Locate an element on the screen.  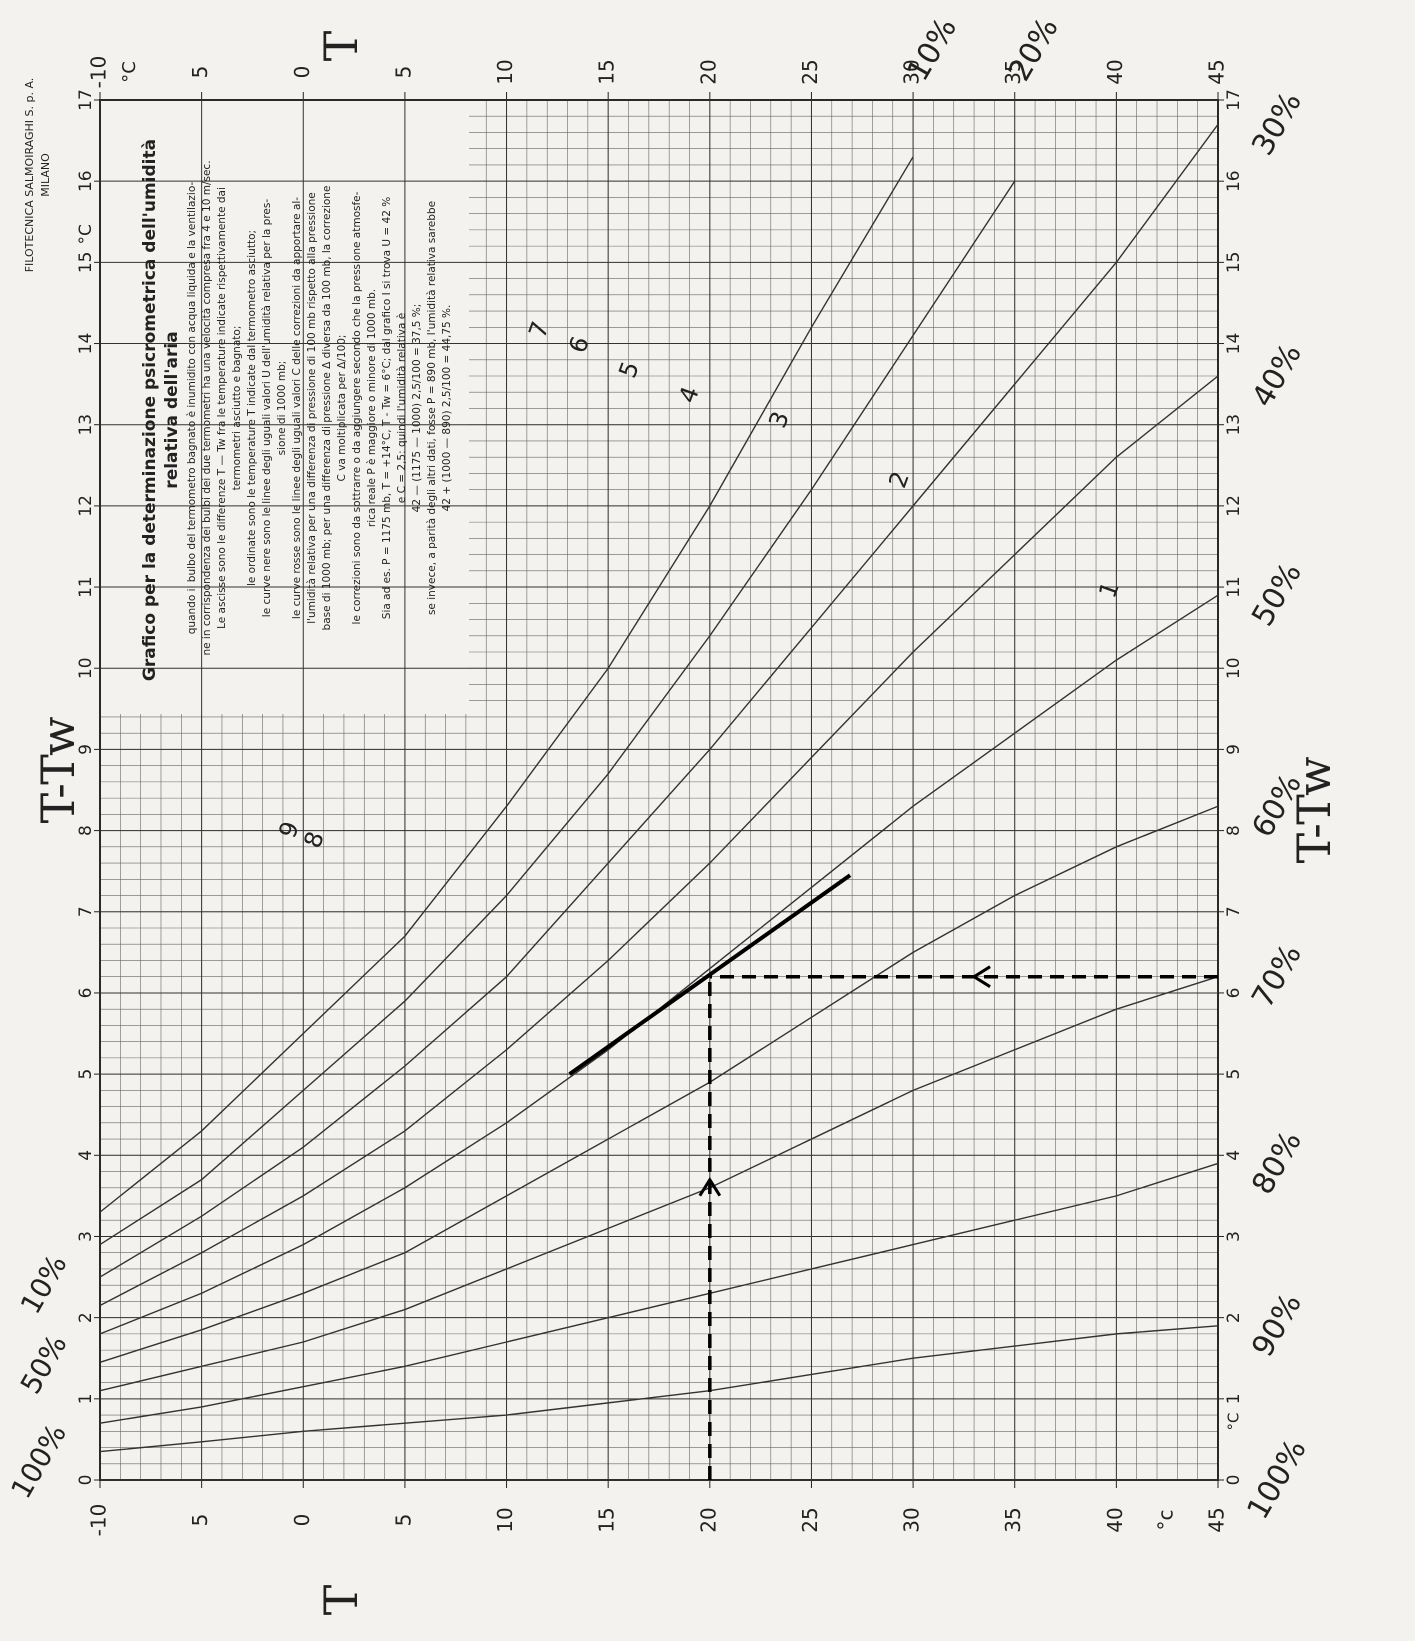
panel-text: 42 + (1000 — 890) 2,5/100 = 44,75 %. is located at coordinates (447, 408).